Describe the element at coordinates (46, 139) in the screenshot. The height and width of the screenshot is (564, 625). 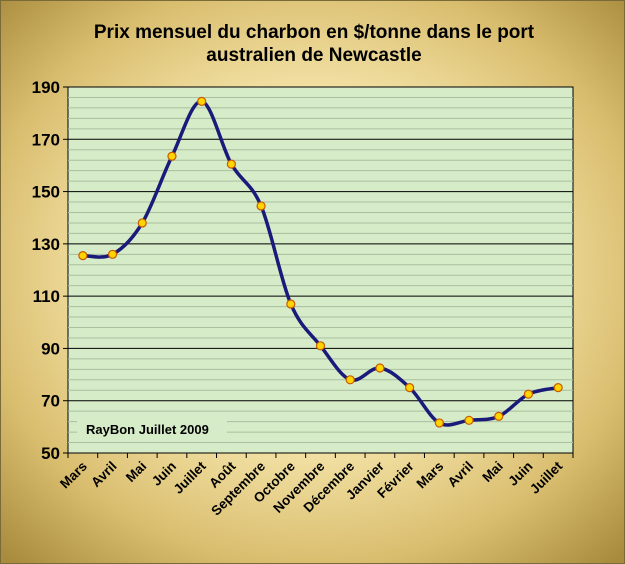
I see `y-tick-label: 170` at that location.